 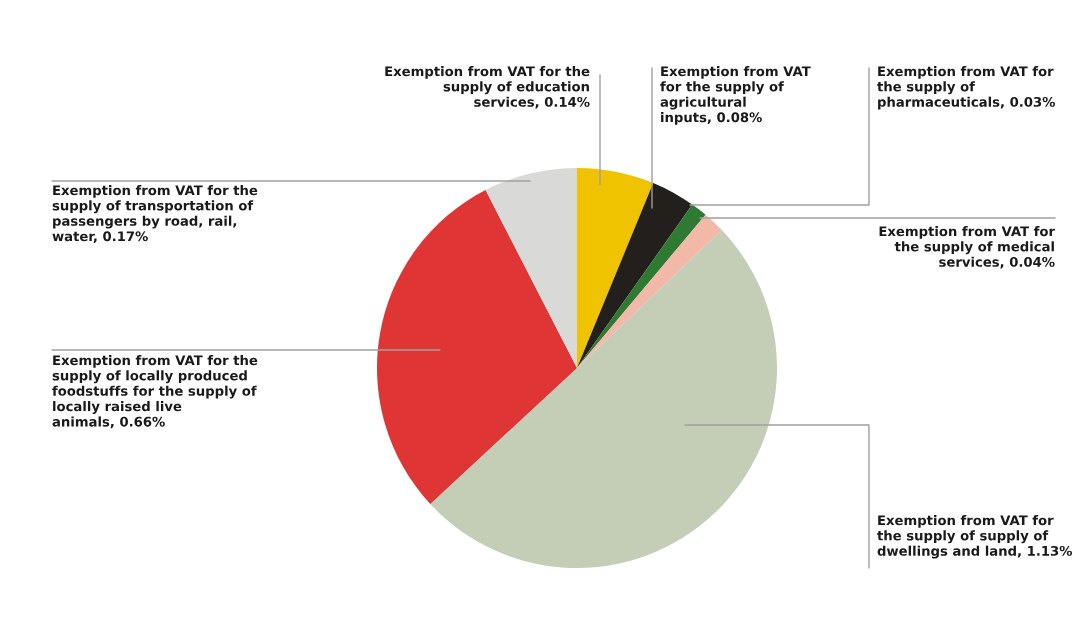 I want to click on slice-label: Exemption from VAT for the supply of supply of dwellings and land, 1.13%, so click(x=974, y=537).